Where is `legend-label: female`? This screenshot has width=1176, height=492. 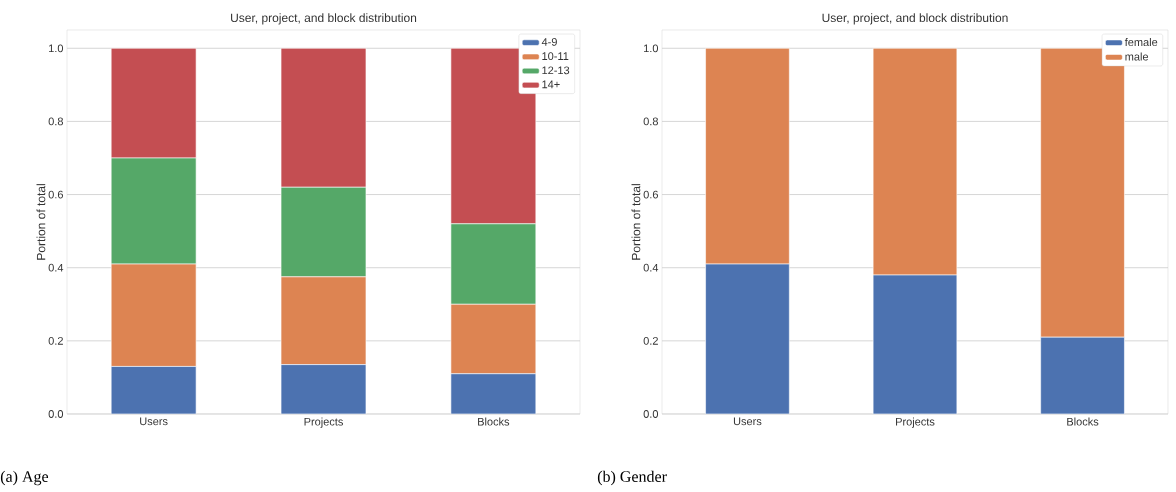 legend-label: female is located at coordinates (1141, 42).